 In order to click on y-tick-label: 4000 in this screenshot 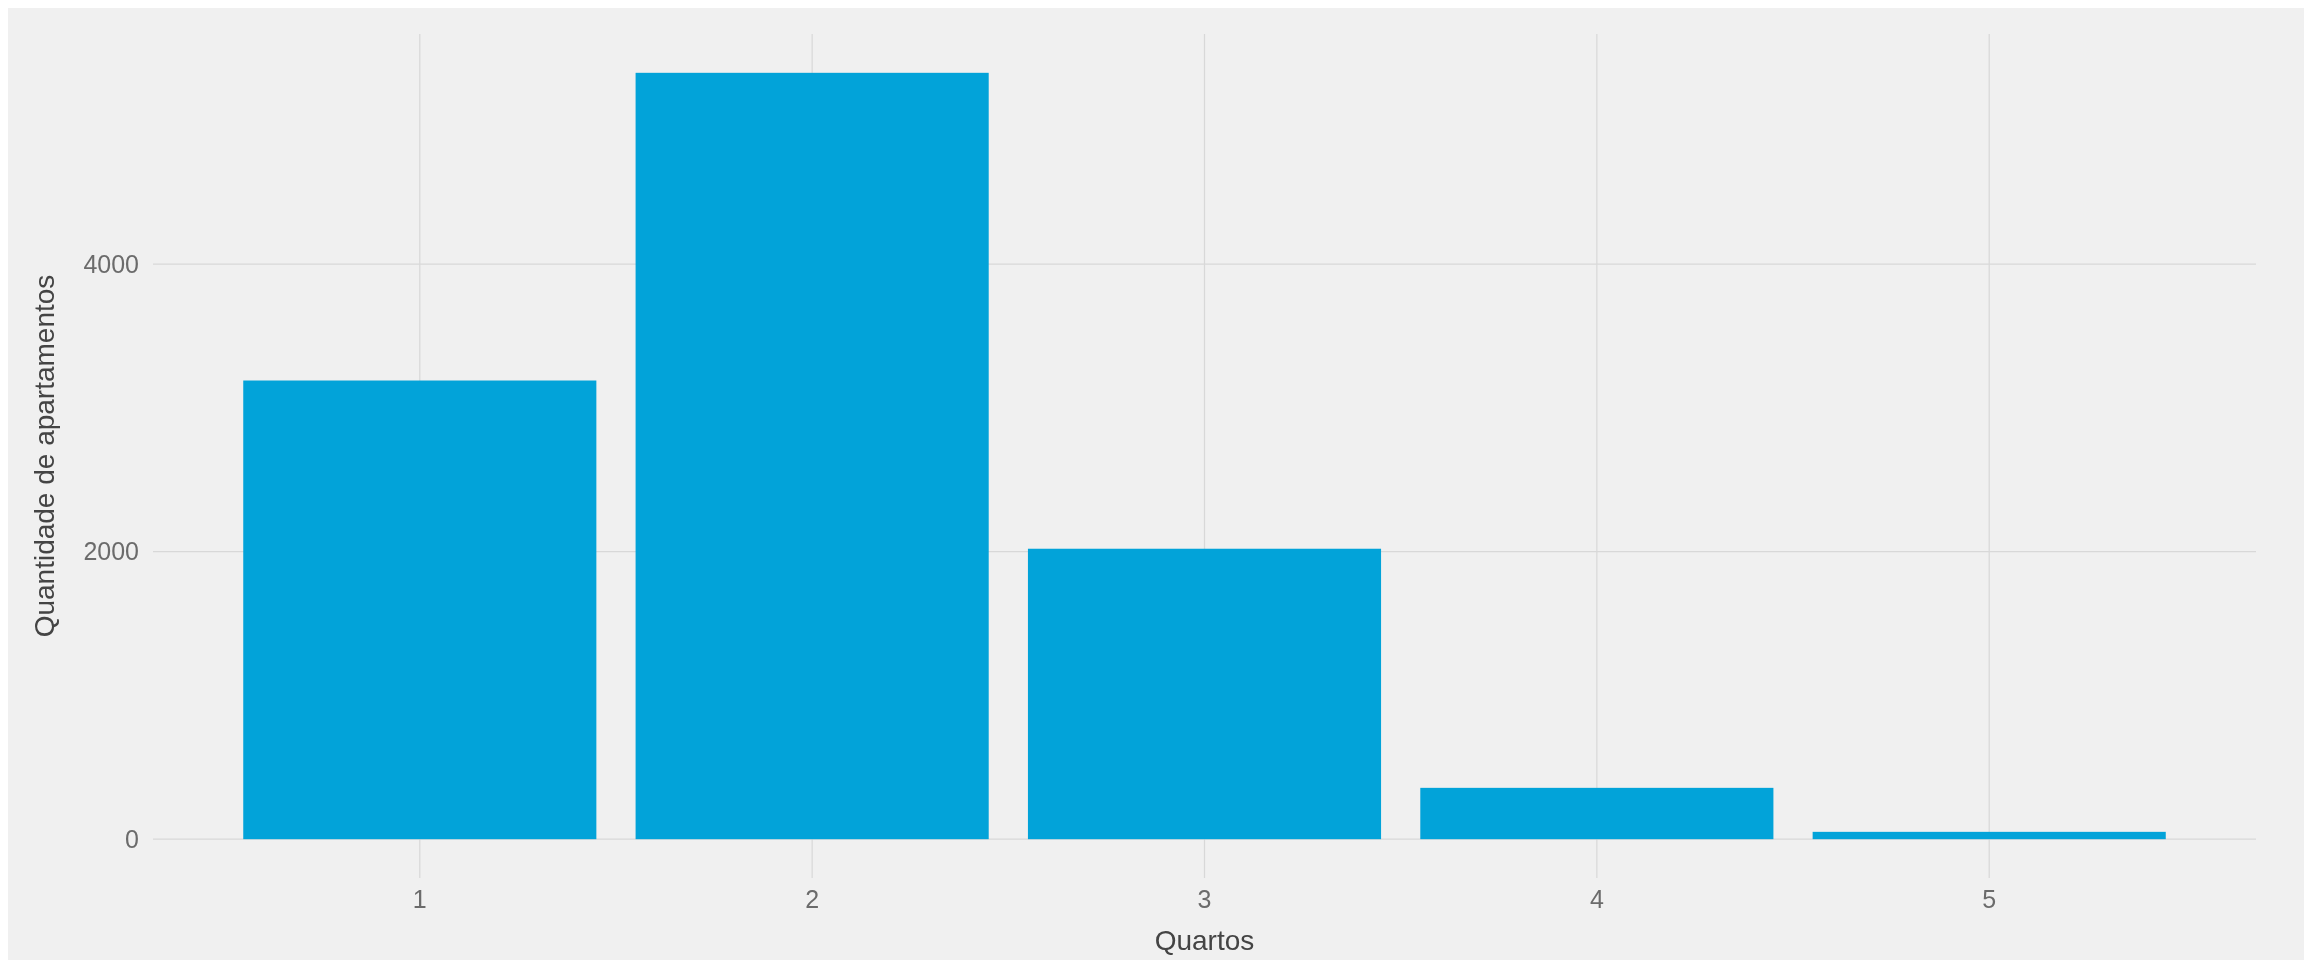, I will do `click(111, 263)`.